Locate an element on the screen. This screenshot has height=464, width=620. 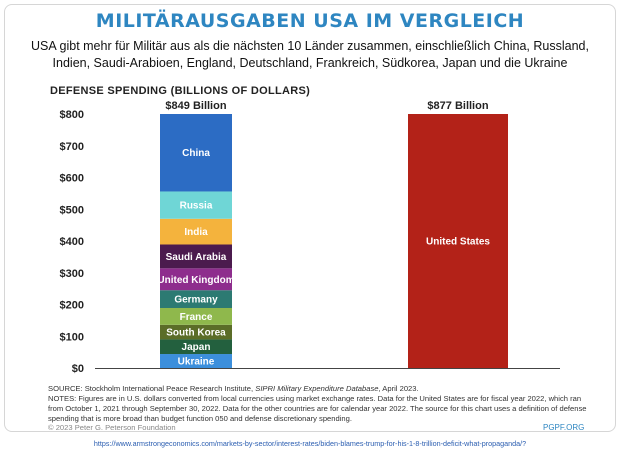
bar-segment-south-korea is located at coordinates (196, 332).